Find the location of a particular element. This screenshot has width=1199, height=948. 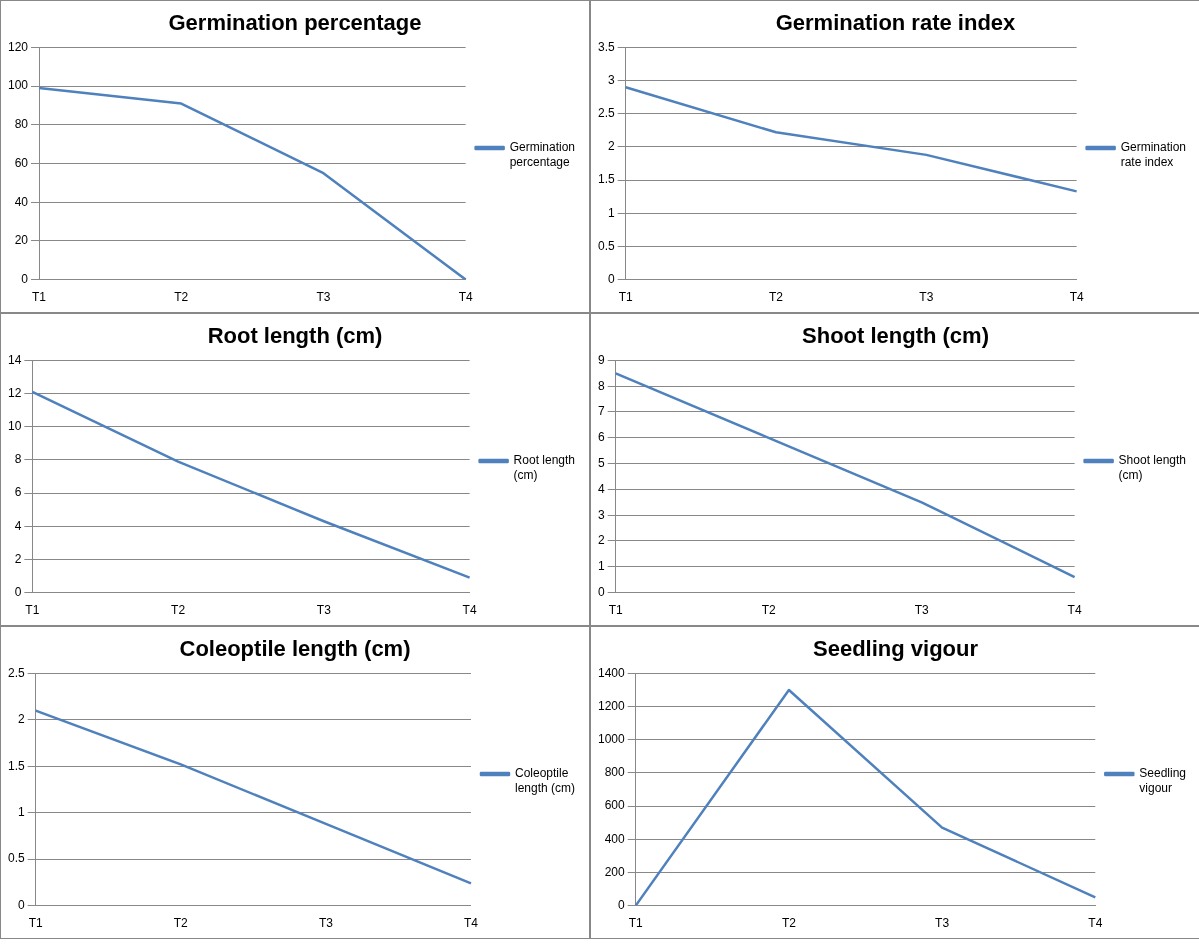

y-tick-label: 400 is located at coordinates (615, 838).